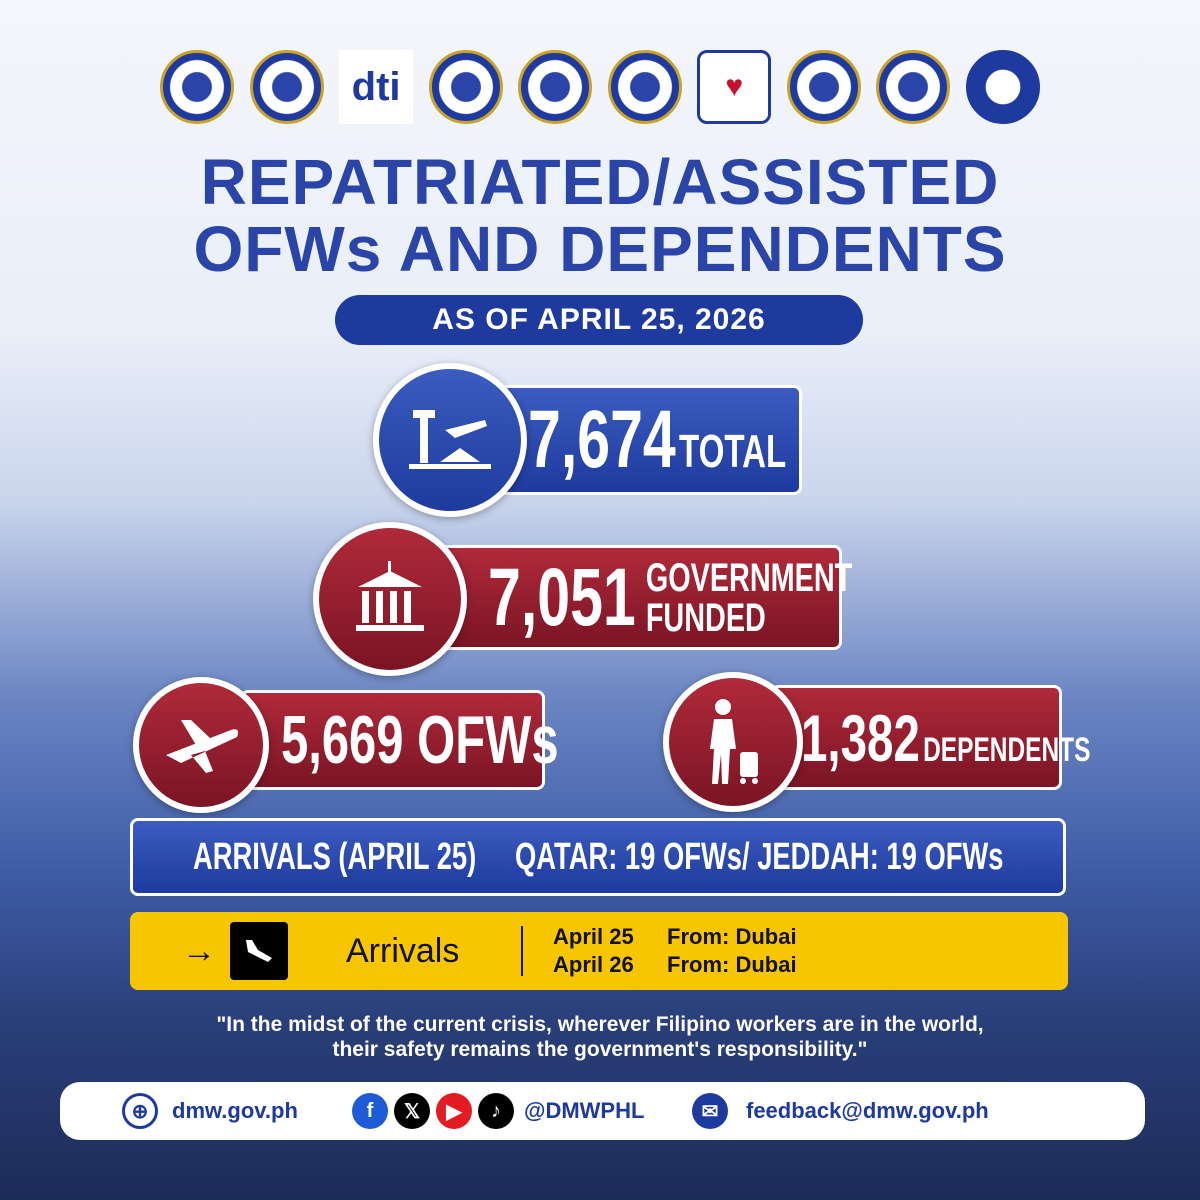  What do you see at coordinates (675, 964) in the screenshot?
I see `arrival-row: April 26 From: Dubai` at bounding box center [675, 964].